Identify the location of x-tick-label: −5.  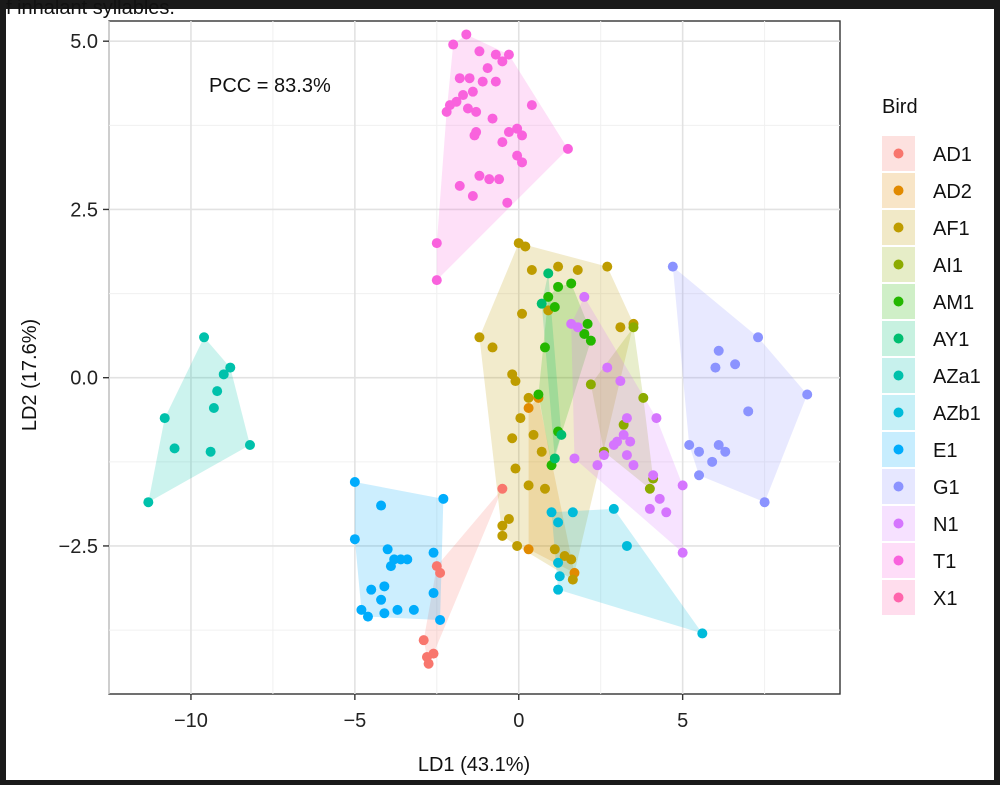
(354, 721).